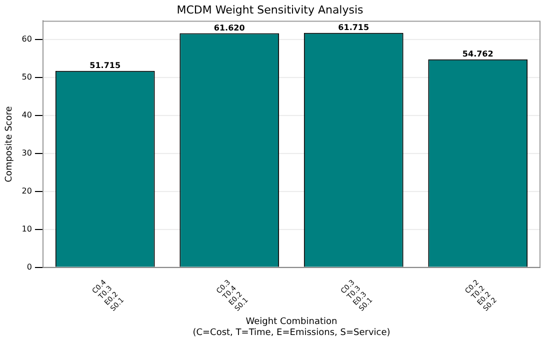  What do you see at coordinates (230, 27) in the screenshot?
I see `data-label: 61.620` at bounding box center [230, 27].